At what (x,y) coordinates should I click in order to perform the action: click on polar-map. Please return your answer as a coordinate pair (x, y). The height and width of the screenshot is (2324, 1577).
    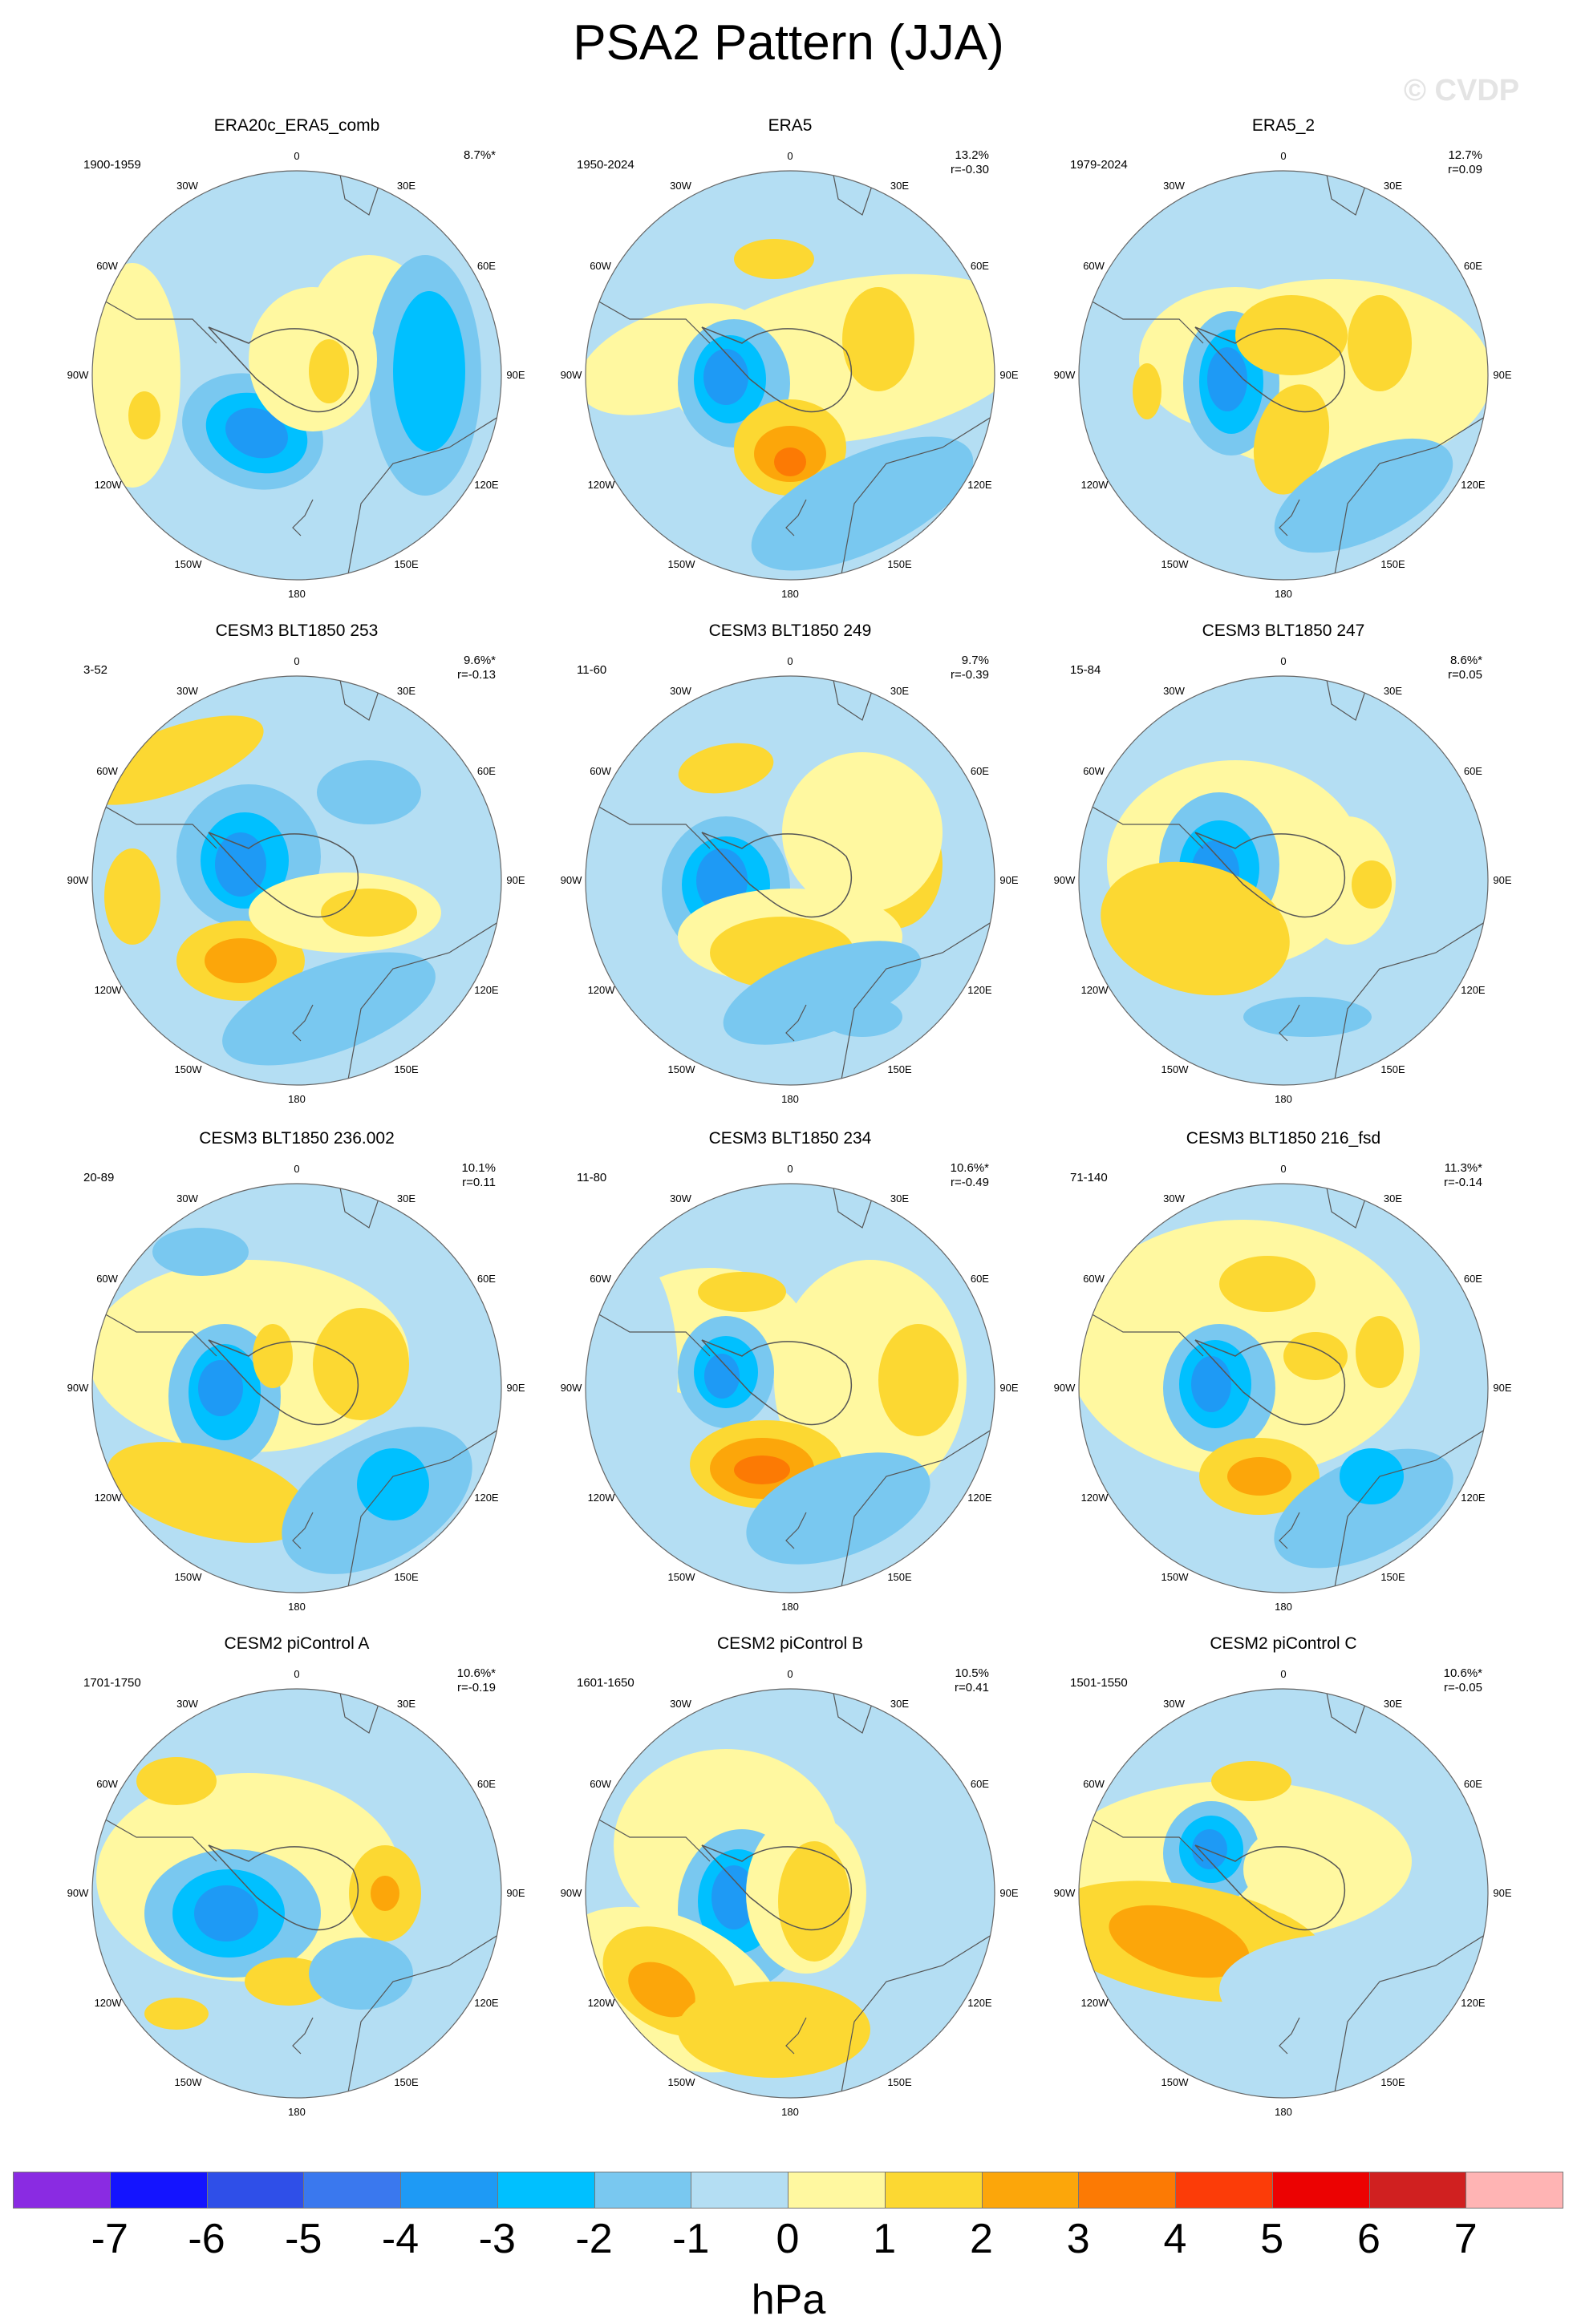
    Looking at the image, I should click on (296, 1388).